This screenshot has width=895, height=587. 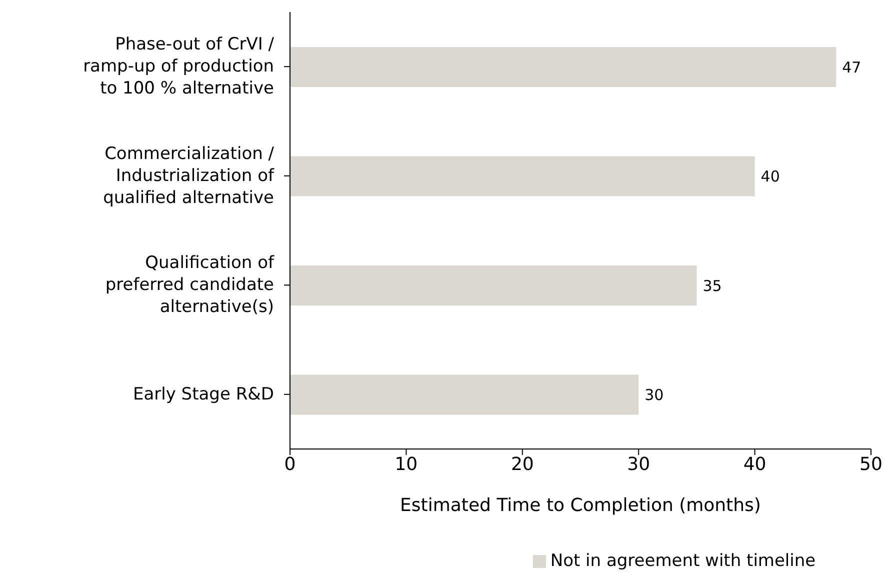 I want to click on y-tick-label: Early Stage R&D, so click(x=203, y=394).